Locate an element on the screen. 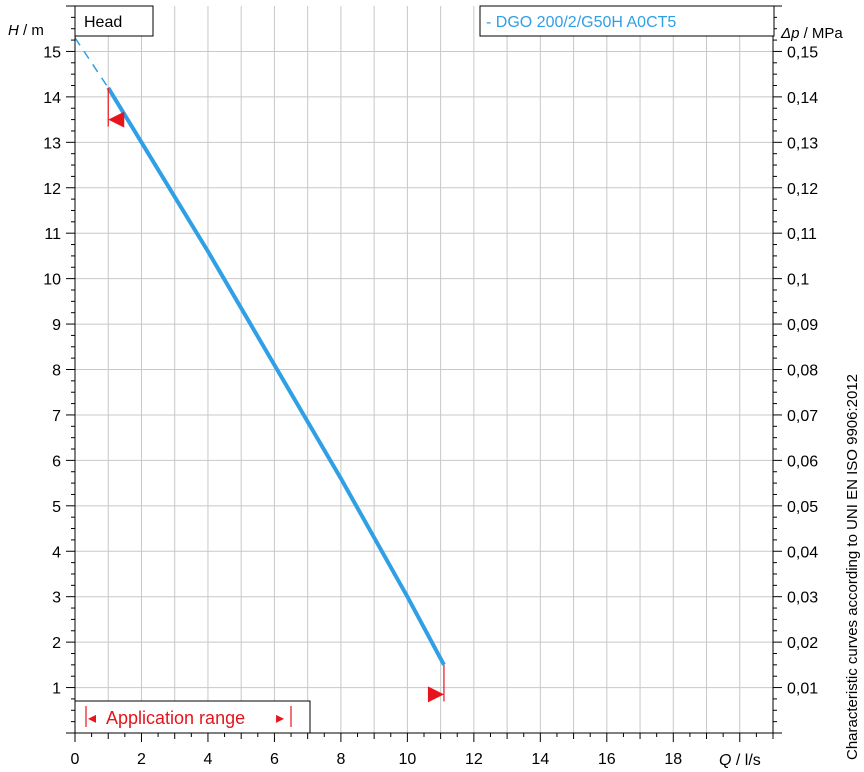  y-left-tick-label: 8 is located at coordinates (56, 371).